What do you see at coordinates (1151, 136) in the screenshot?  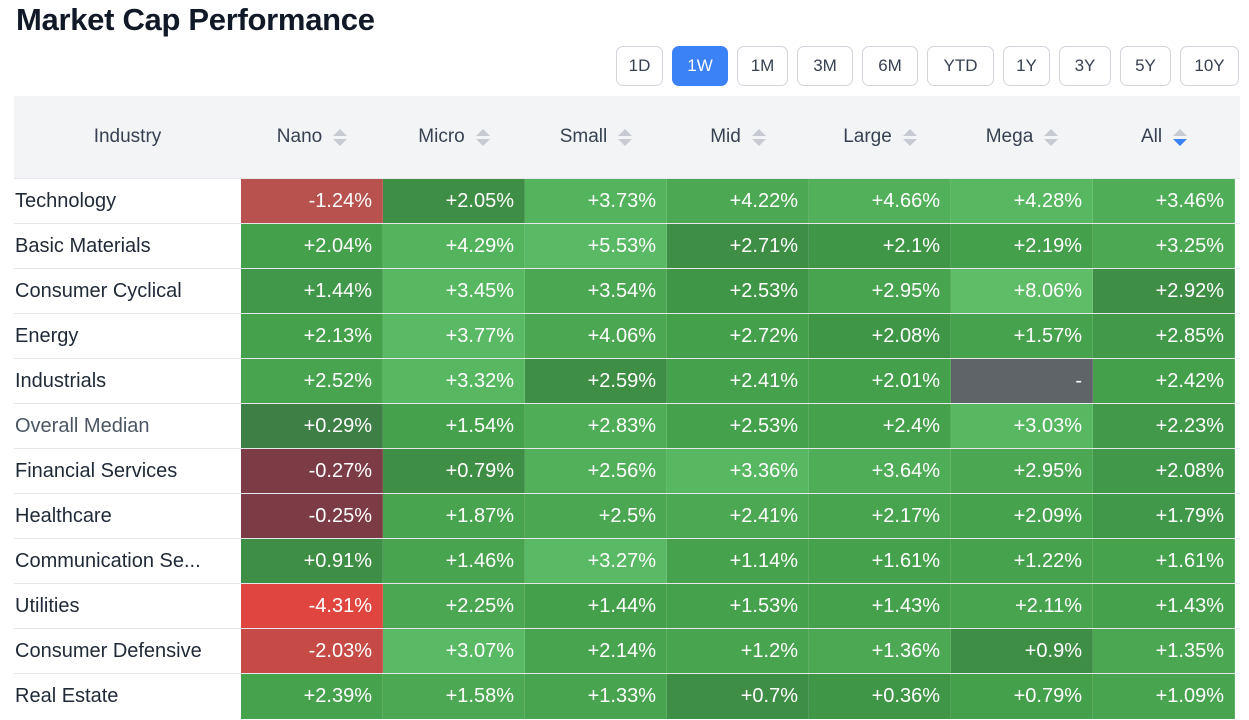 I see `column-header-label: All` at bounding box center [1151, 136].